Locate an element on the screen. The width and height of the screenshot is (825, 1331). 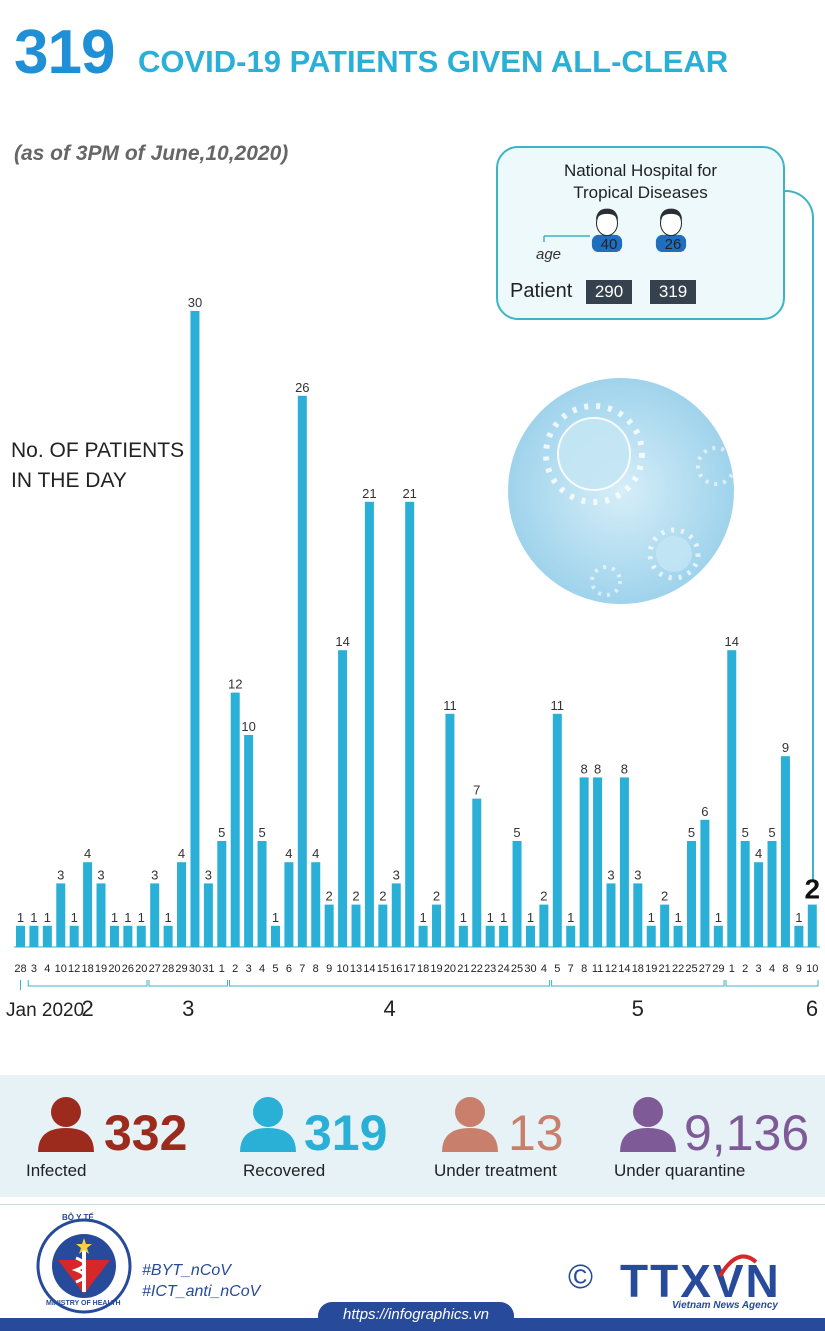
x-tick-label: 1 is located at coordinates (732, 969).